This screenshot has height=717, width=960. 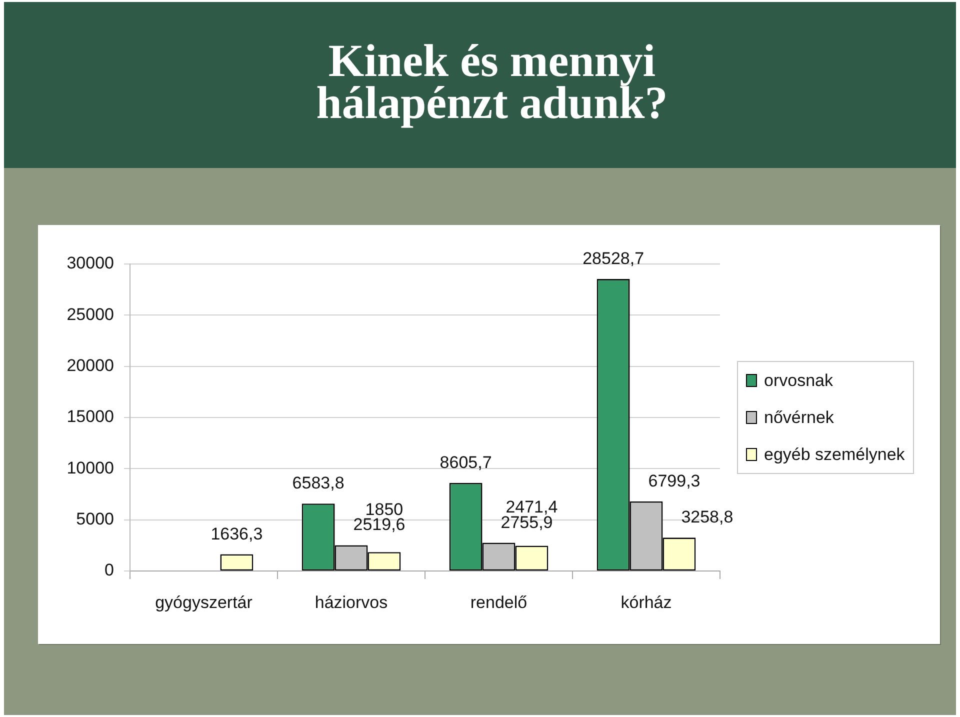 I want to click on y-tick-label: 25000, so click(x=90, y=314).